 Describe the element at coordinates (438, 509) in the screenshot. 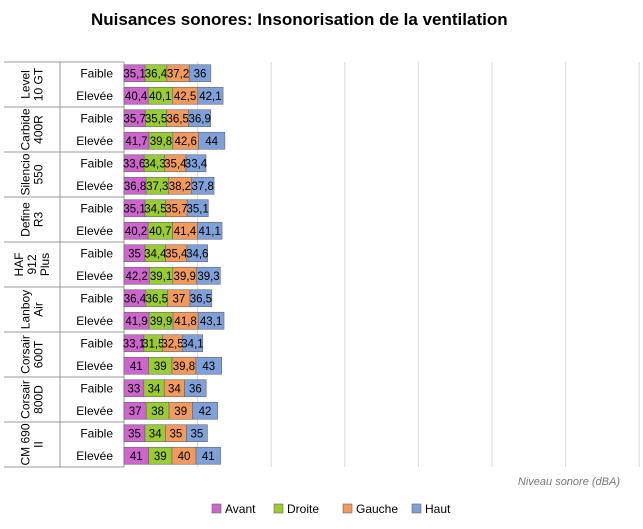

I see `legend-label: Haut` at that location.